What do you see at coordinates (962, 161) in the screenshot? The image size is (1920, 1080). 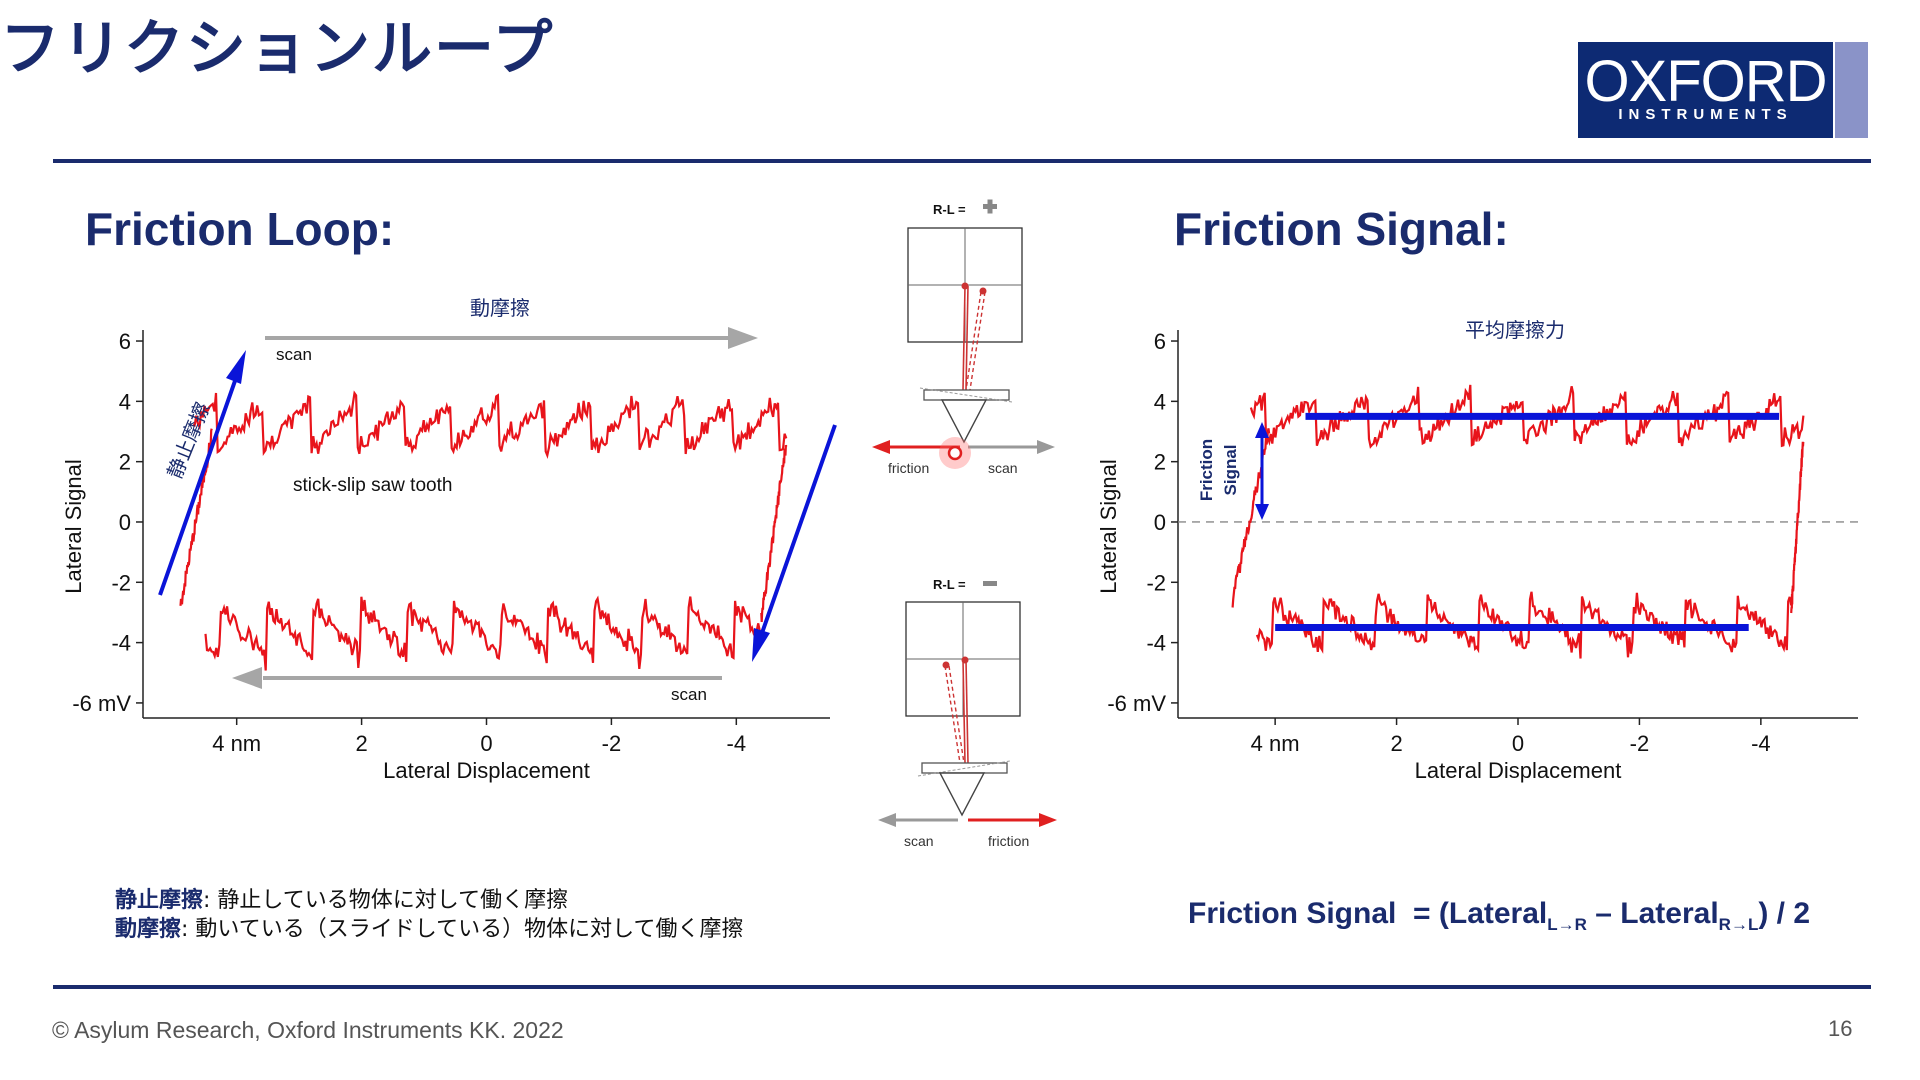 I see `header-rule` at bounding box center [962, 161].